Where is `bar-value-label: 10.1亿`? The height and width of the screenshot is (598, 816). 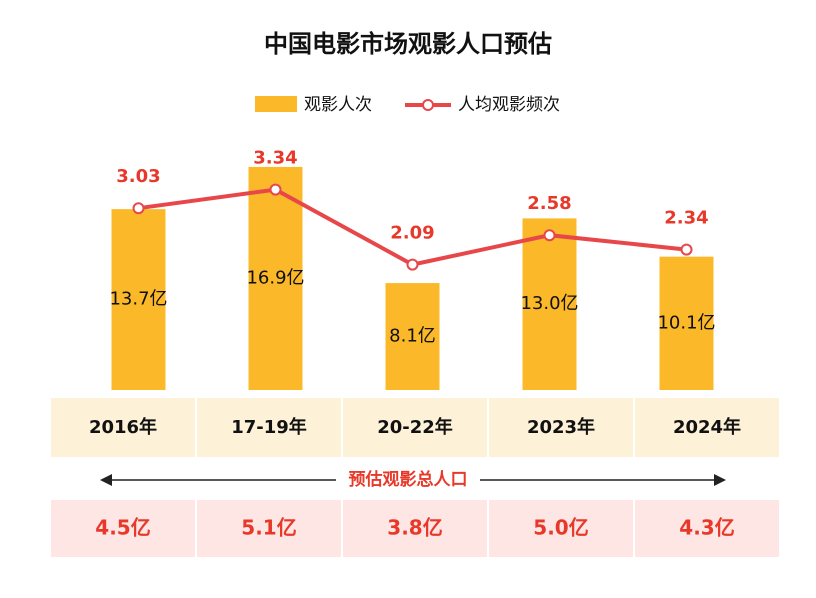 bar-value-label: 10.1亿 is located at coordinates (686, 322).